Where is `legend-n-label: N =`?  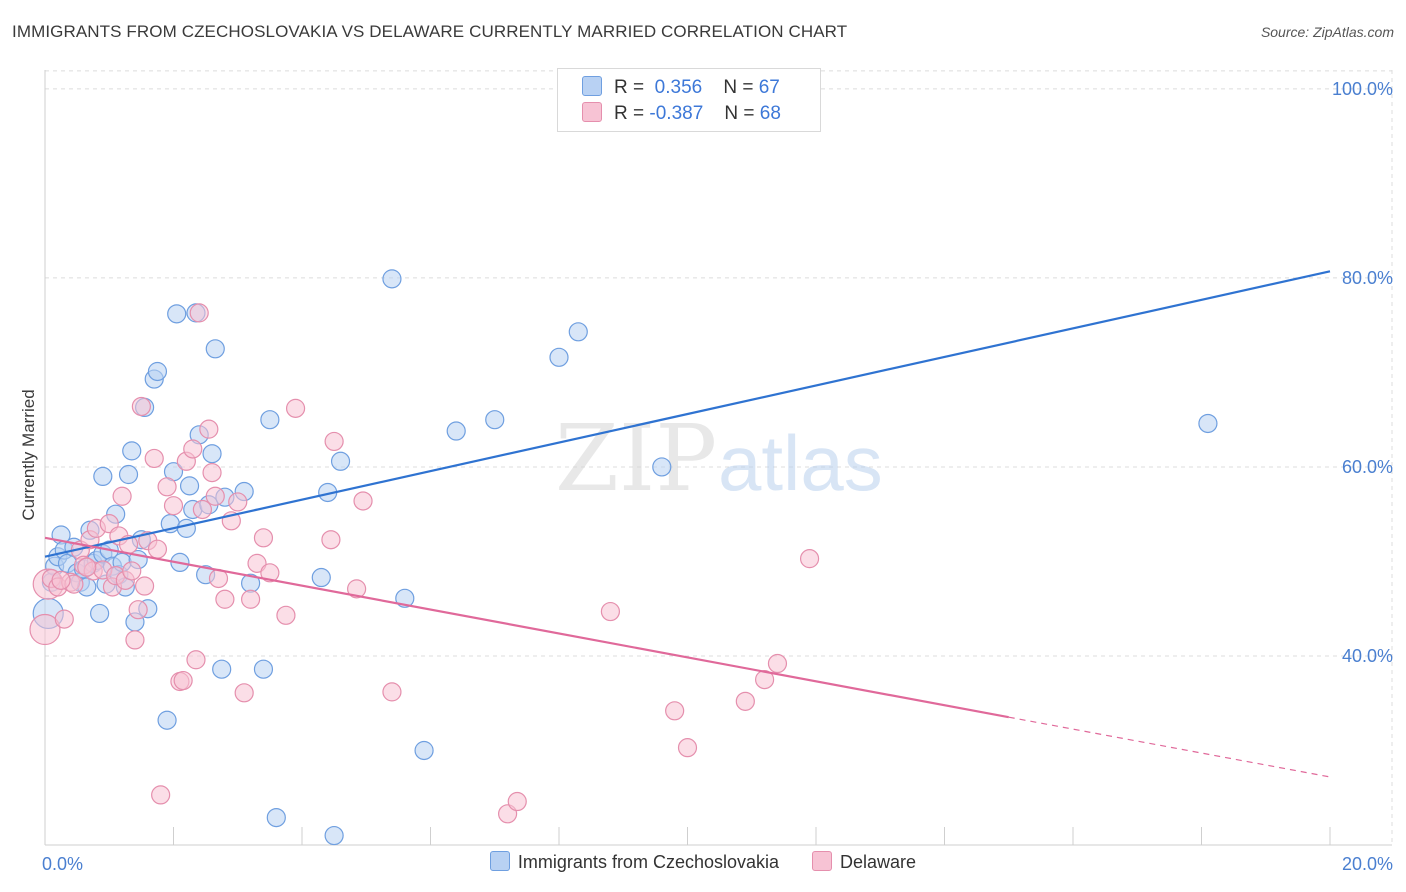
legend-n-label: N = is located at coordinates (739, 113).